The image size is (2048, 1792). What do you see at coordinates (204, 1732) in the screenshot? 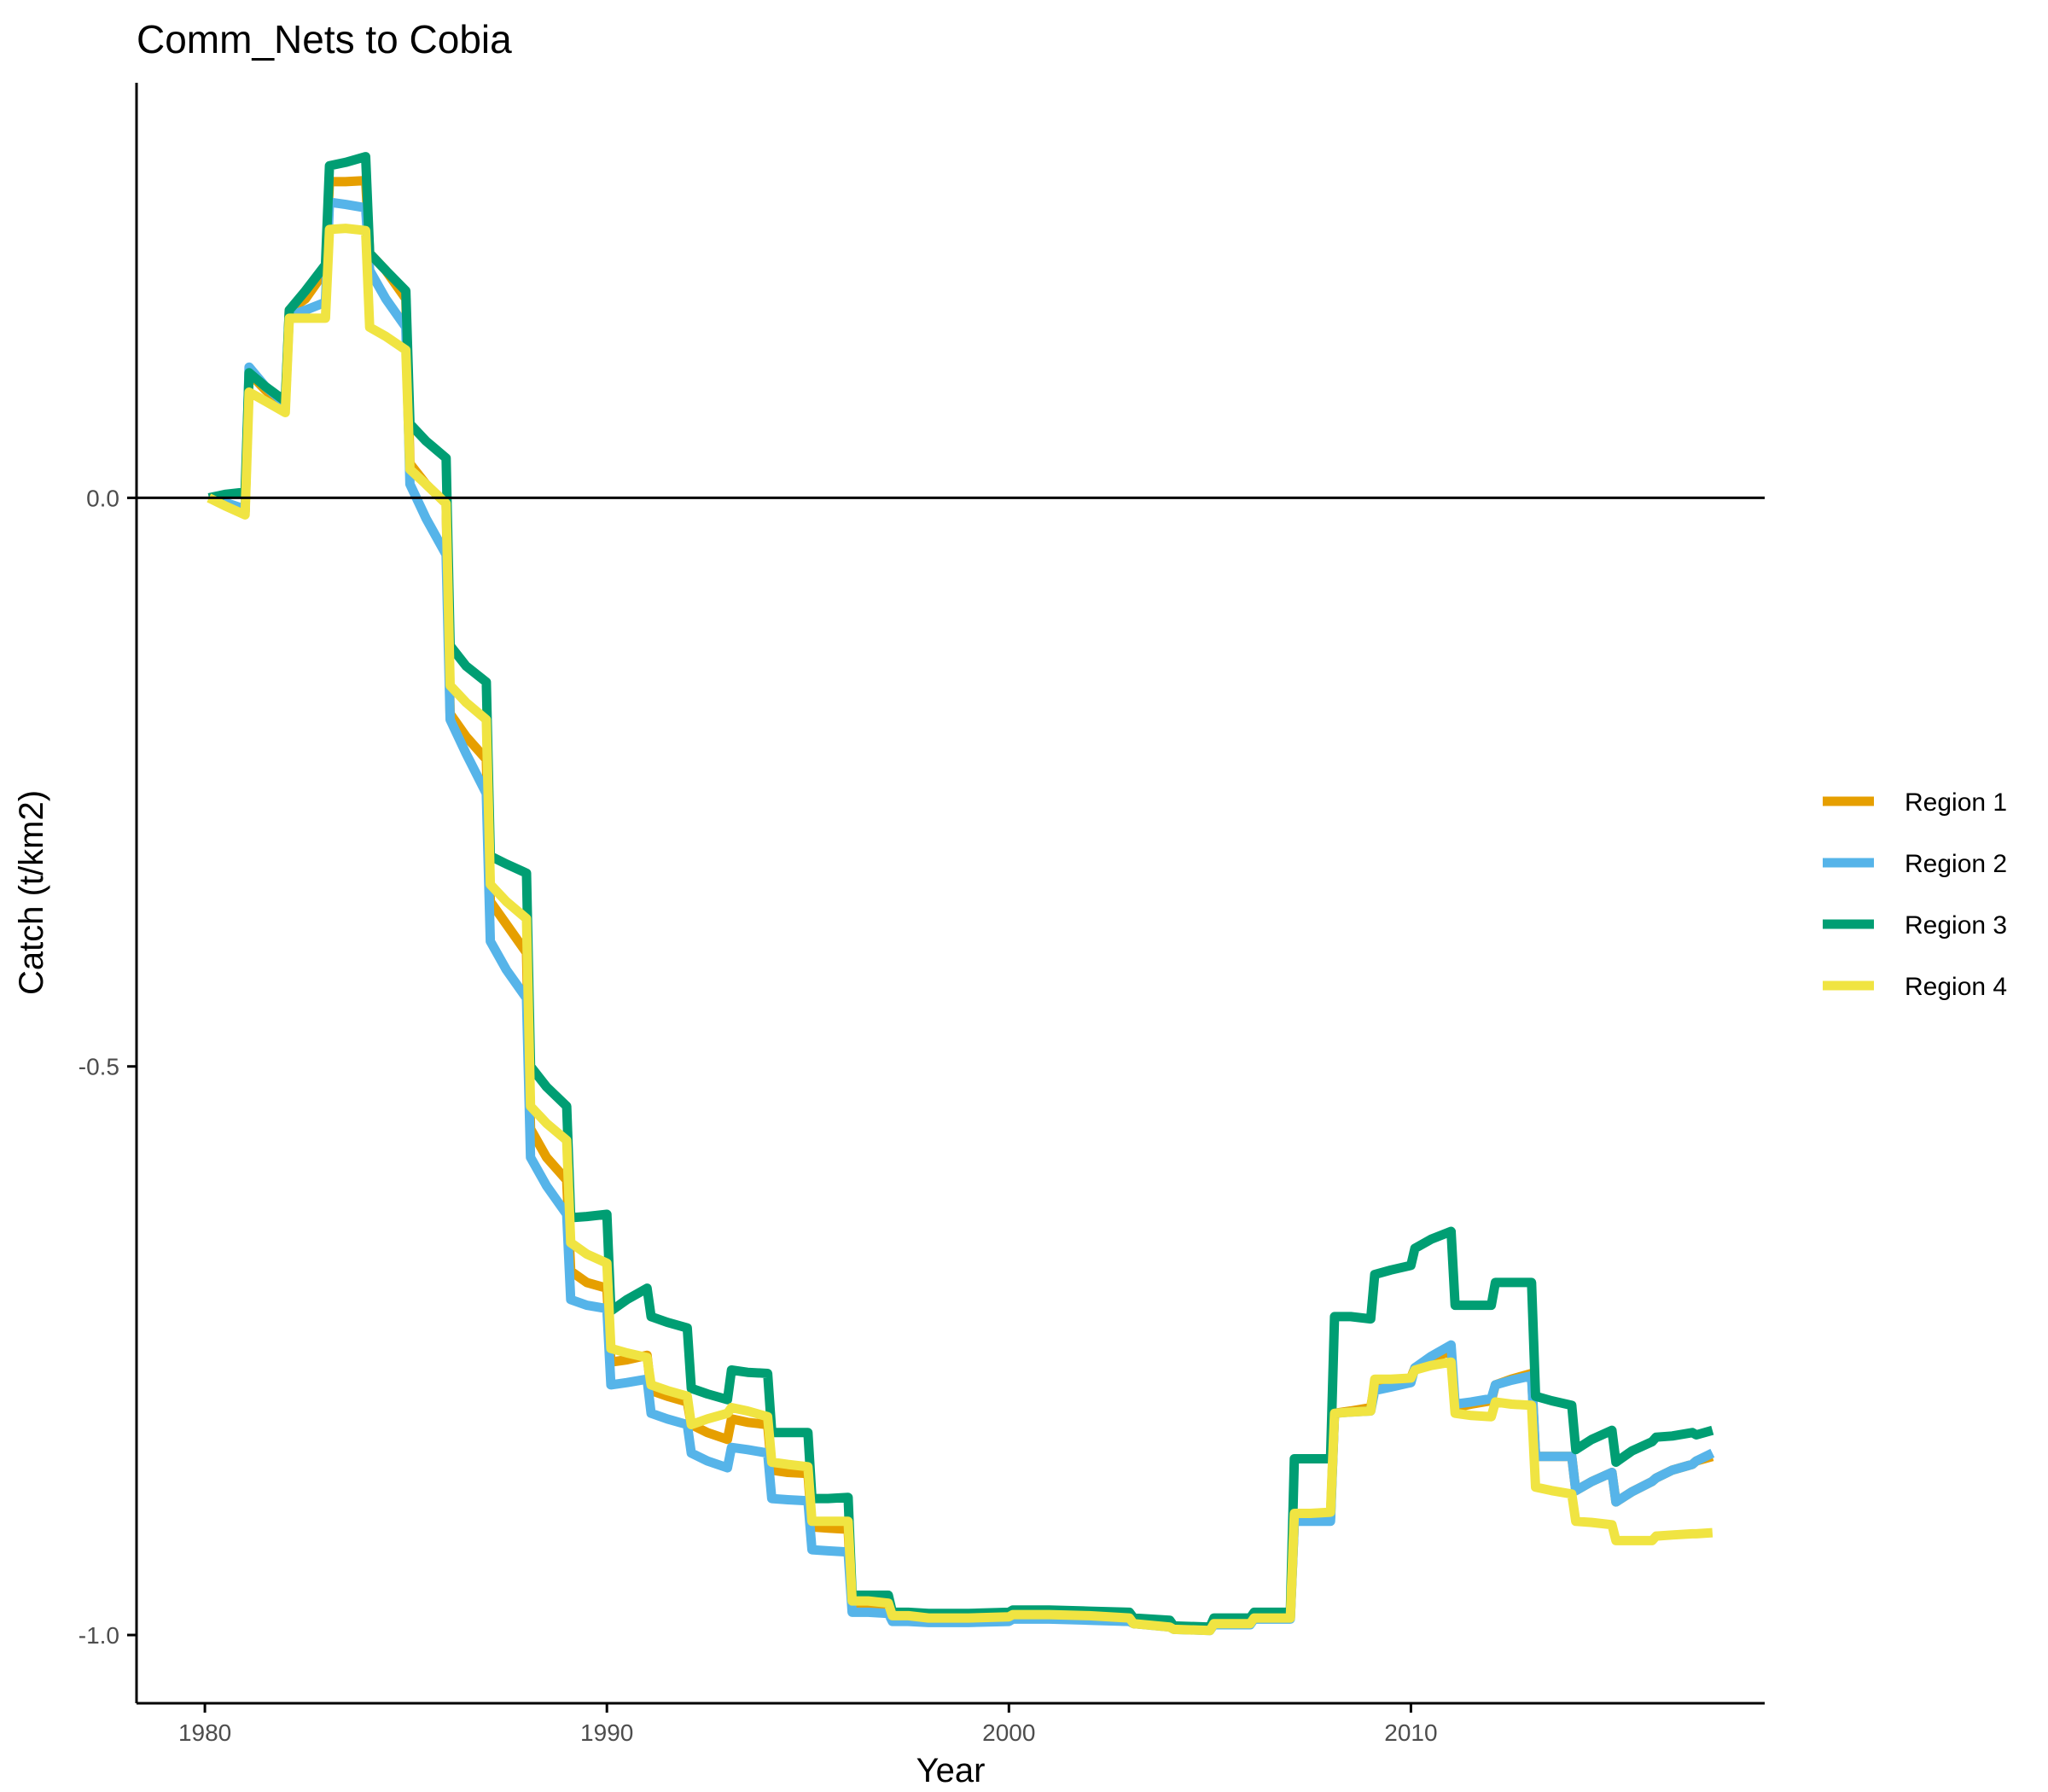
I see `x-tick-label: 1980` at bounding box center [204, 1732].